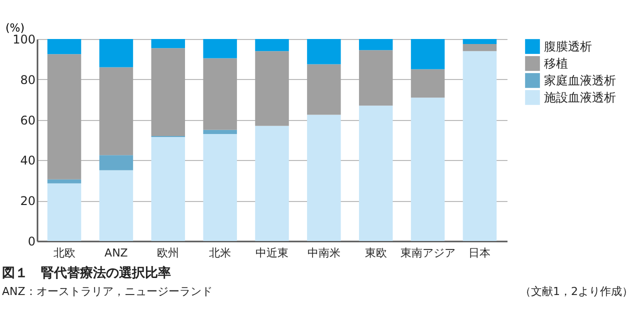 The width and height of the screenshot is (639, 321). What do you see at coordinates (15, 28) in the screenshot?
I see `y-axis-title: (%)` at bounding box center [15, 28].